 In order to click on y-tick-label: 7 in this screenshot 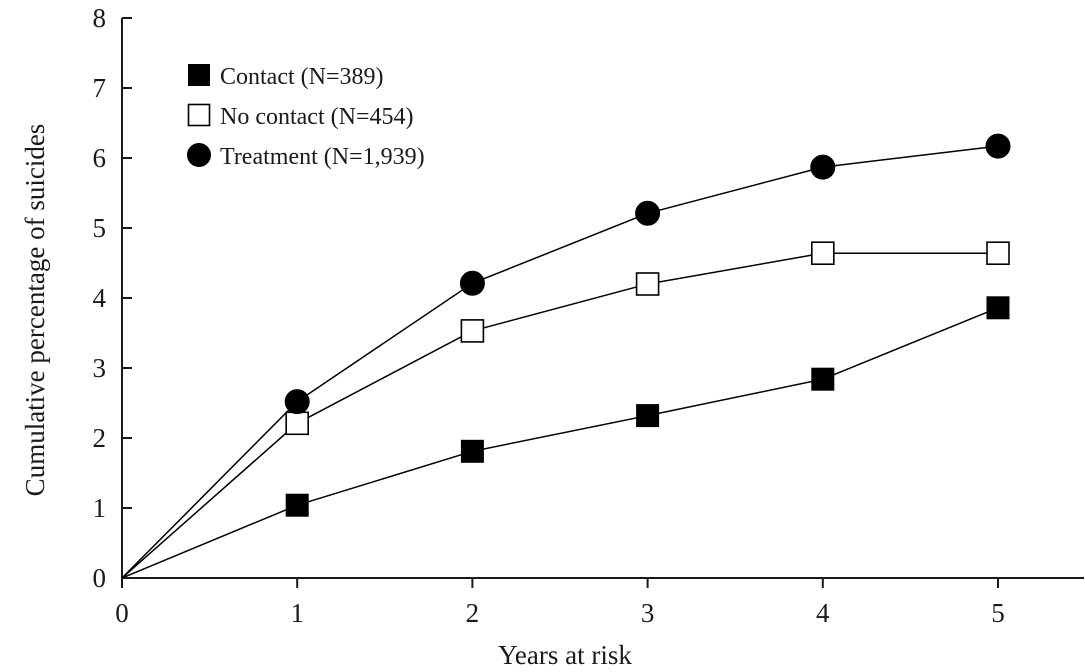, I will do `click(100, 88)`.